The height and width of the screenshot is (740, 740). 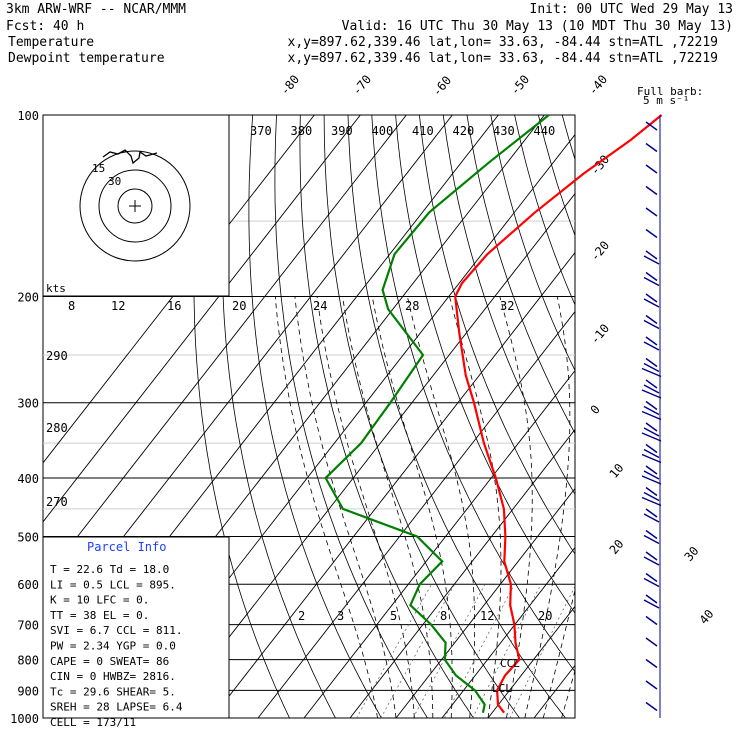 I want to click on mixing-ratio-label-upper: 28, so click(x=412, y=306).